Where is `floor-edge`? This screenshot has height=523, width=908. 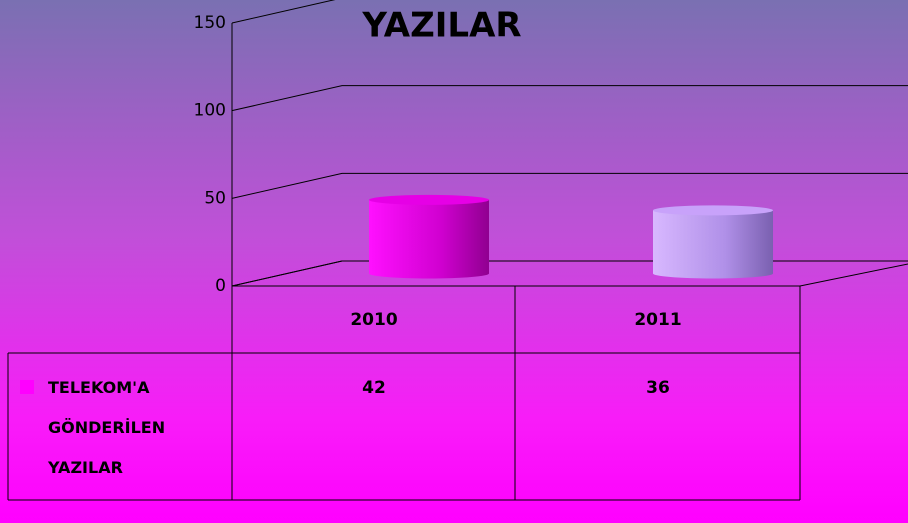 floor-edge is located at coordinates (853, 275).